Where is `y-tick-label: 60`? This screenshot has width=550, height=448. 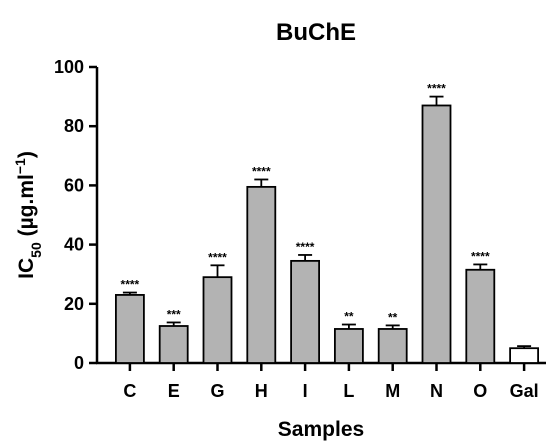 y-tick-label: 60 is located at coordinates (74, 185).